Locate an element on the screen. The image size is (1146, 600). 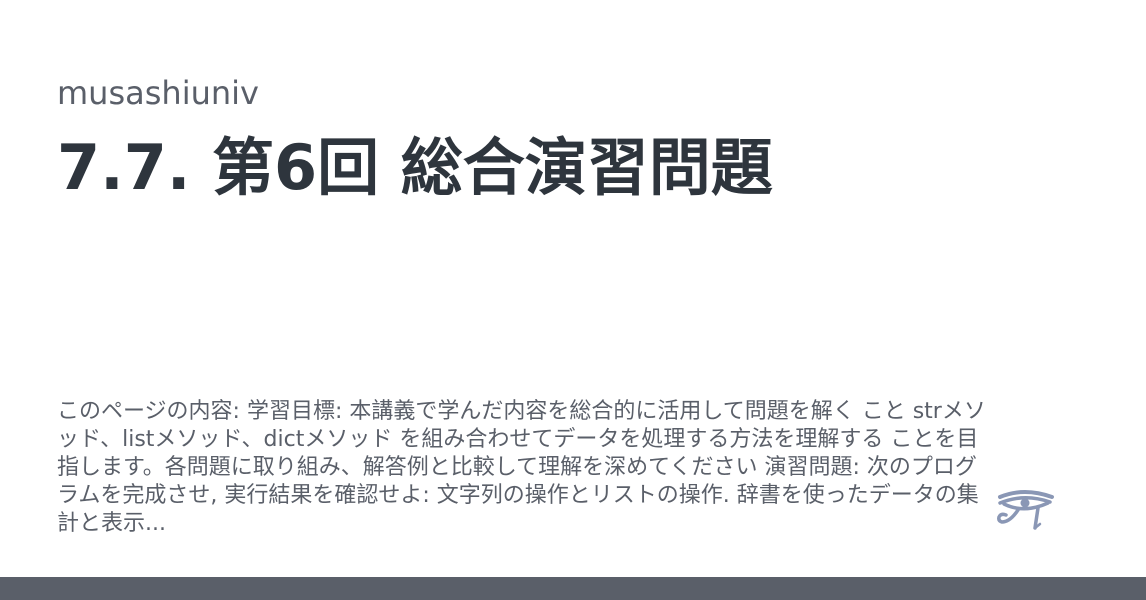
footer-bar is located at coordinates (573, 588).